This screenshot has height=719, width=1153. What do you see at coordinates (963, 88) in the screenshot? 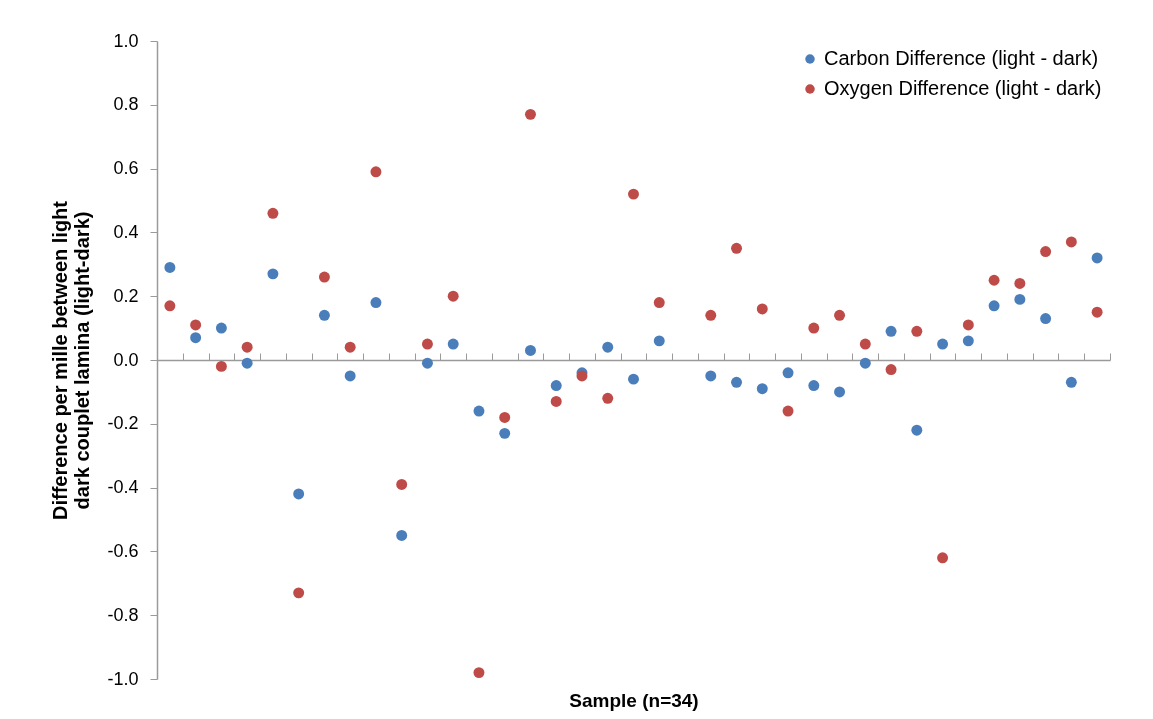
I see `legend-label: Oxygen Difference (light - dark)` at bounding box center [963, 88].